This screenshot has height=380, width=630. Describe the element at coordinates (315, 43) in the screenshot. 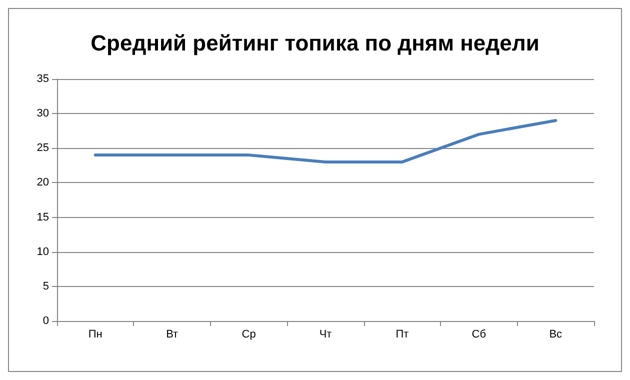

I see `chart-title: Средний рейтинг топика по дням недели` at that location.